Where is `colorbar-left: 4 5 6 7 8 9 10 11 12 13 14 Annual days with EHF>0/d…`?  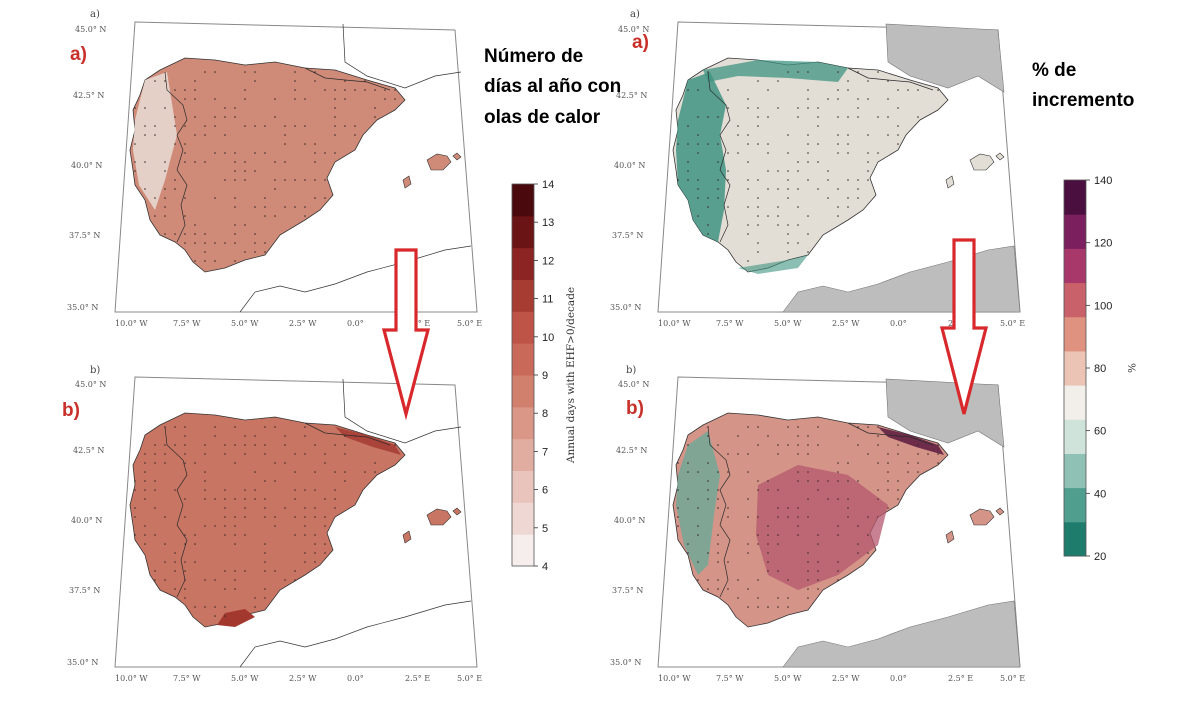
colorbar-left: 4 5 6 7 8 9 10 11 12 13 14 Annual days with EHF>0/d… is located at coordinates (544, 376).